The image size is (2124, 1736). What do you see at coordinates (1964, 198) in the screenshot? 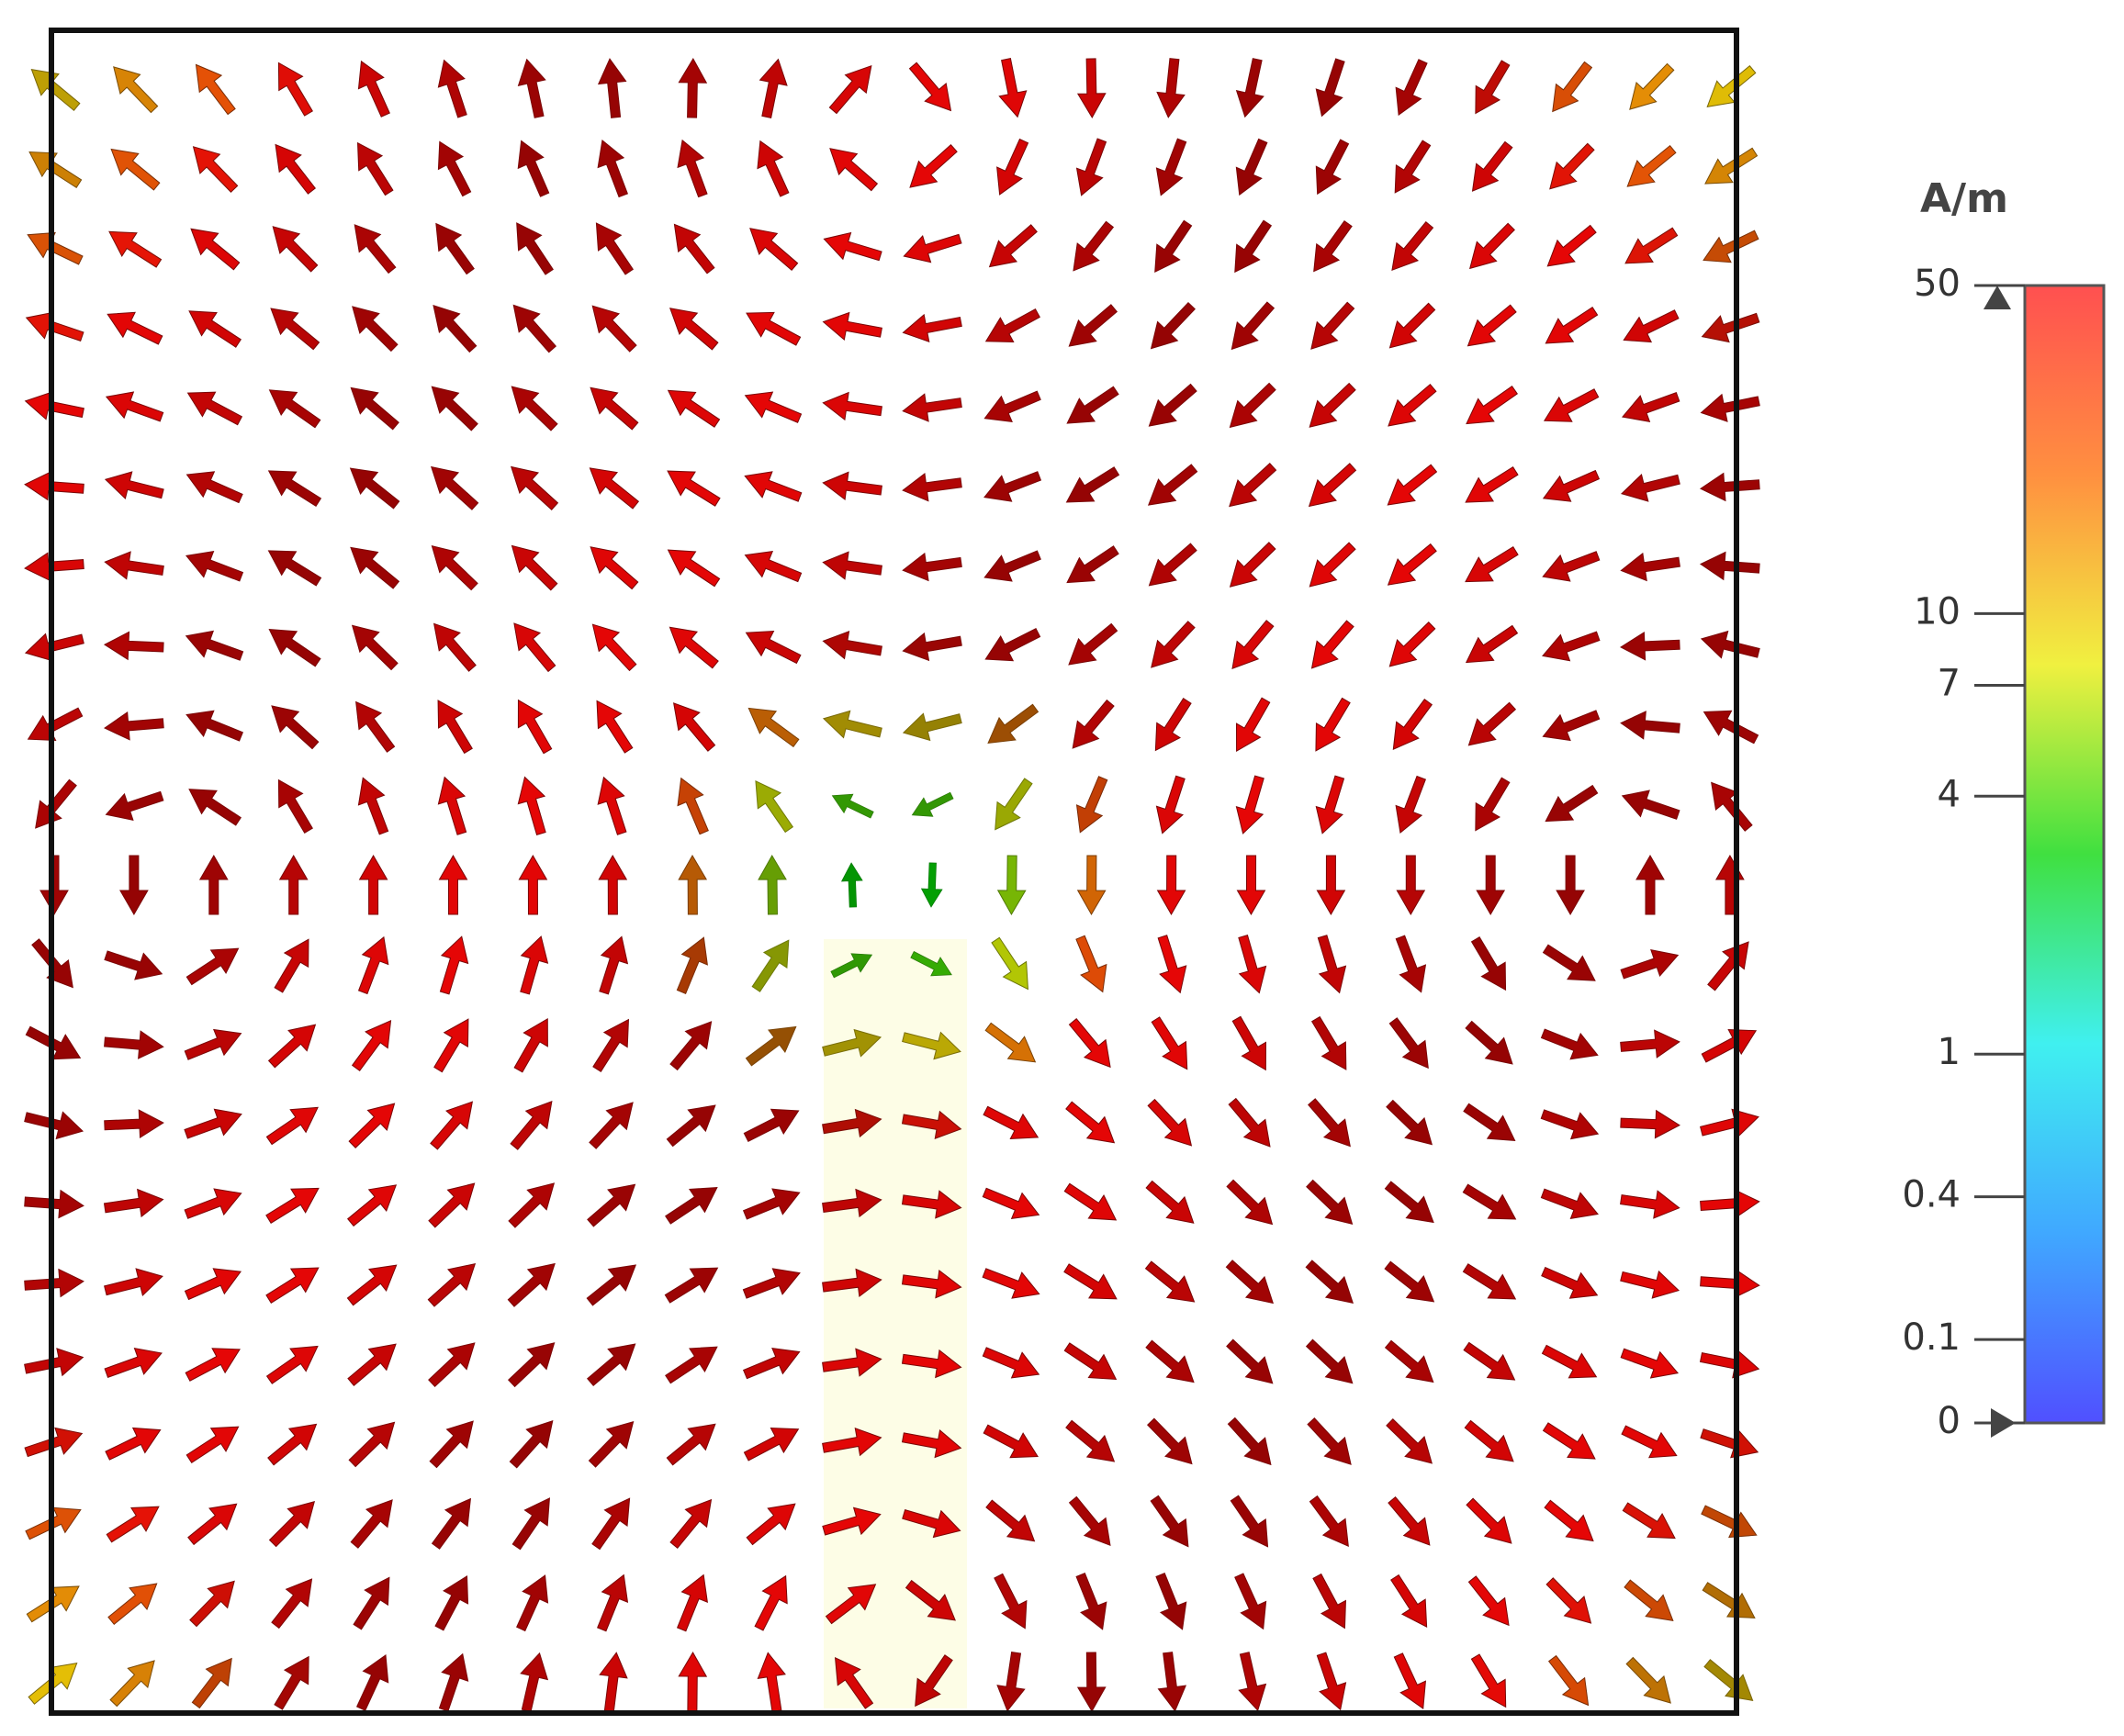
I see `colorbar-label: A/m` at bounding box center [1964, 198].